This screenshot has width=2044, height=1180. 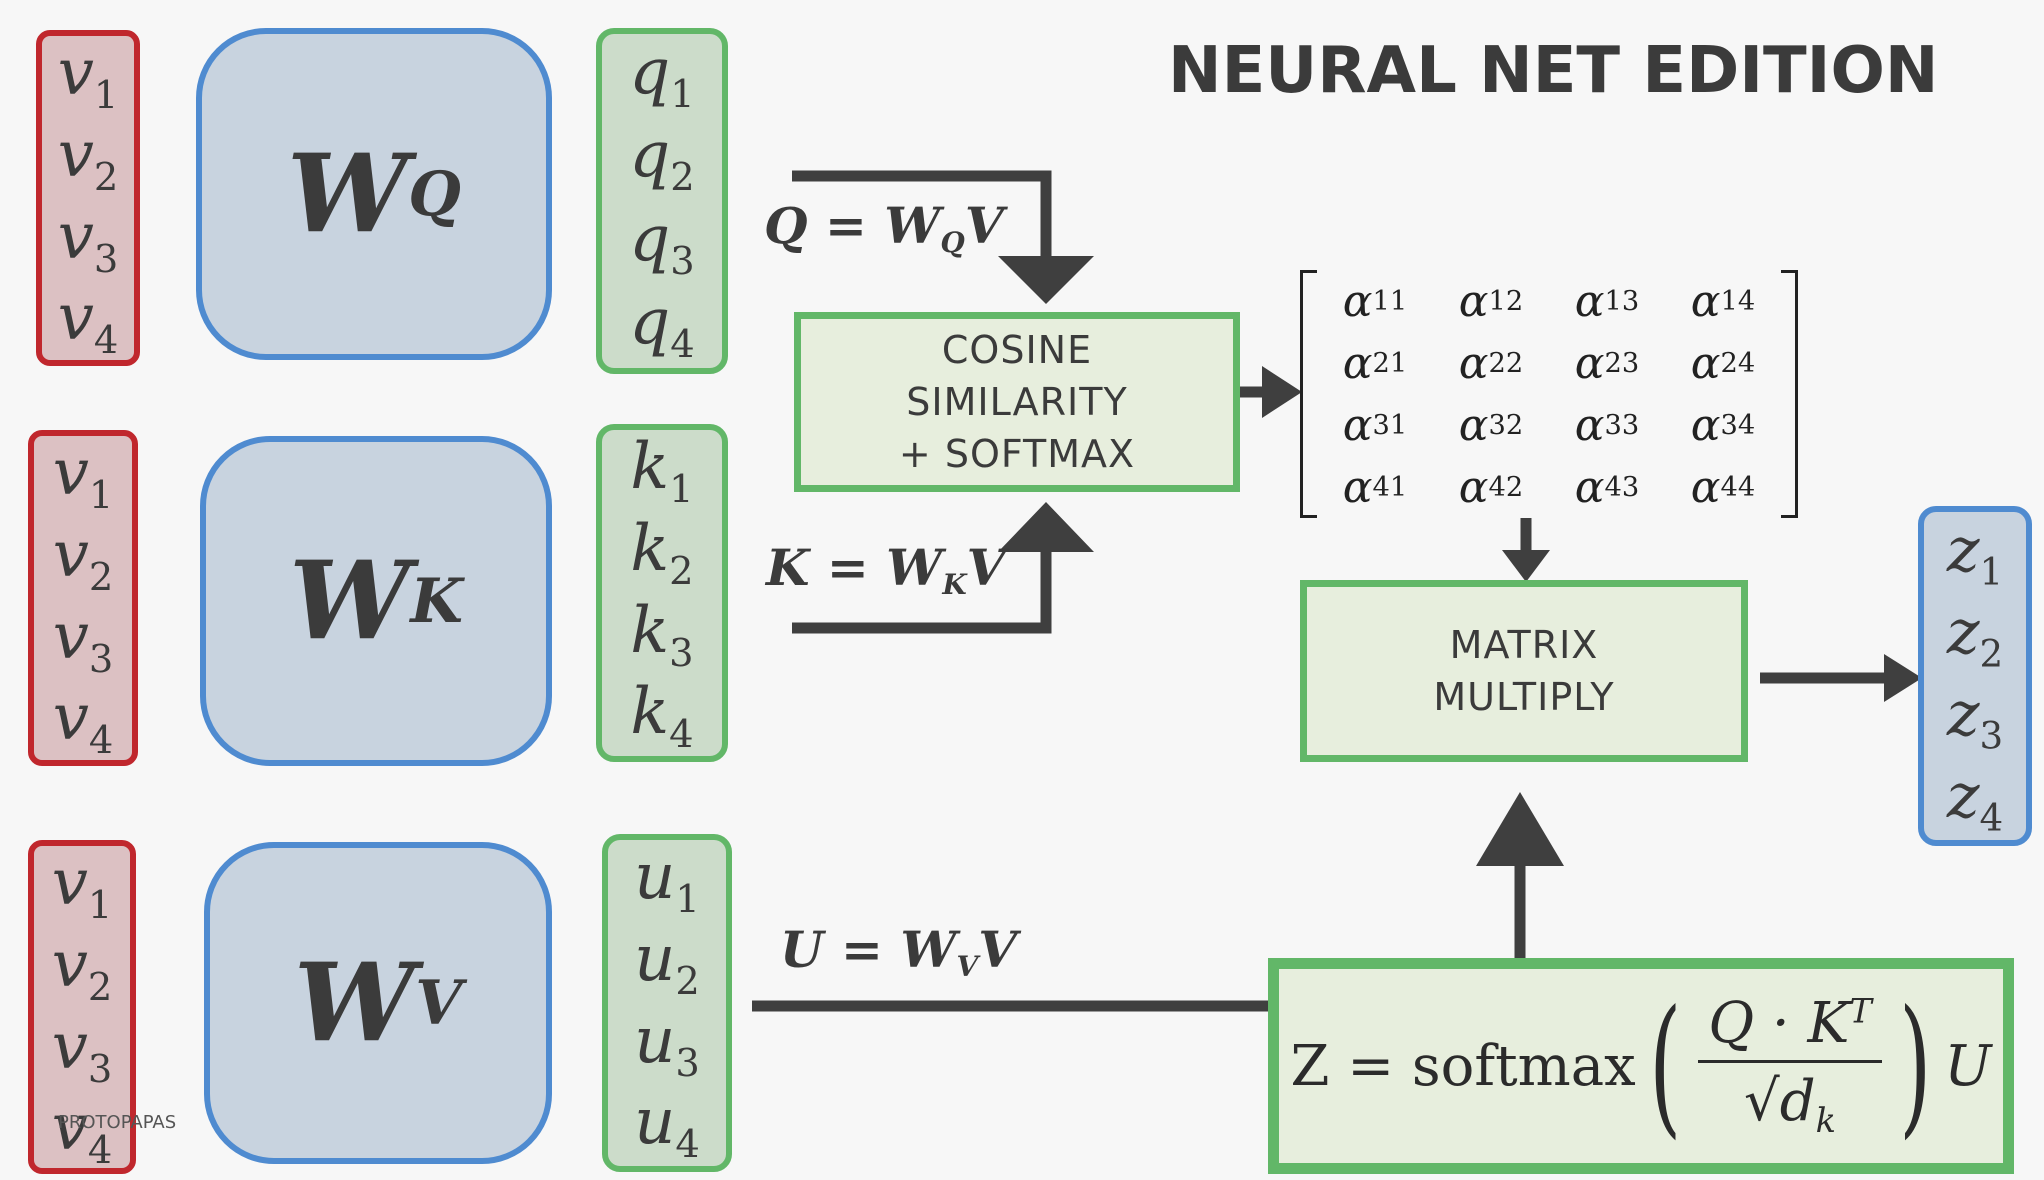 I want to click on input-vector-column-q: v1 v2 v3 v4, so click(x=88, y=198).